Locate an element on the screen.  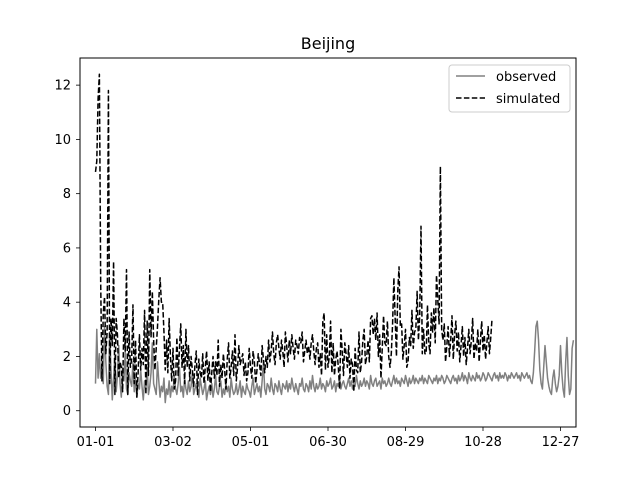
x-tick-label: 01-01 is located at coordinates (96, 442).